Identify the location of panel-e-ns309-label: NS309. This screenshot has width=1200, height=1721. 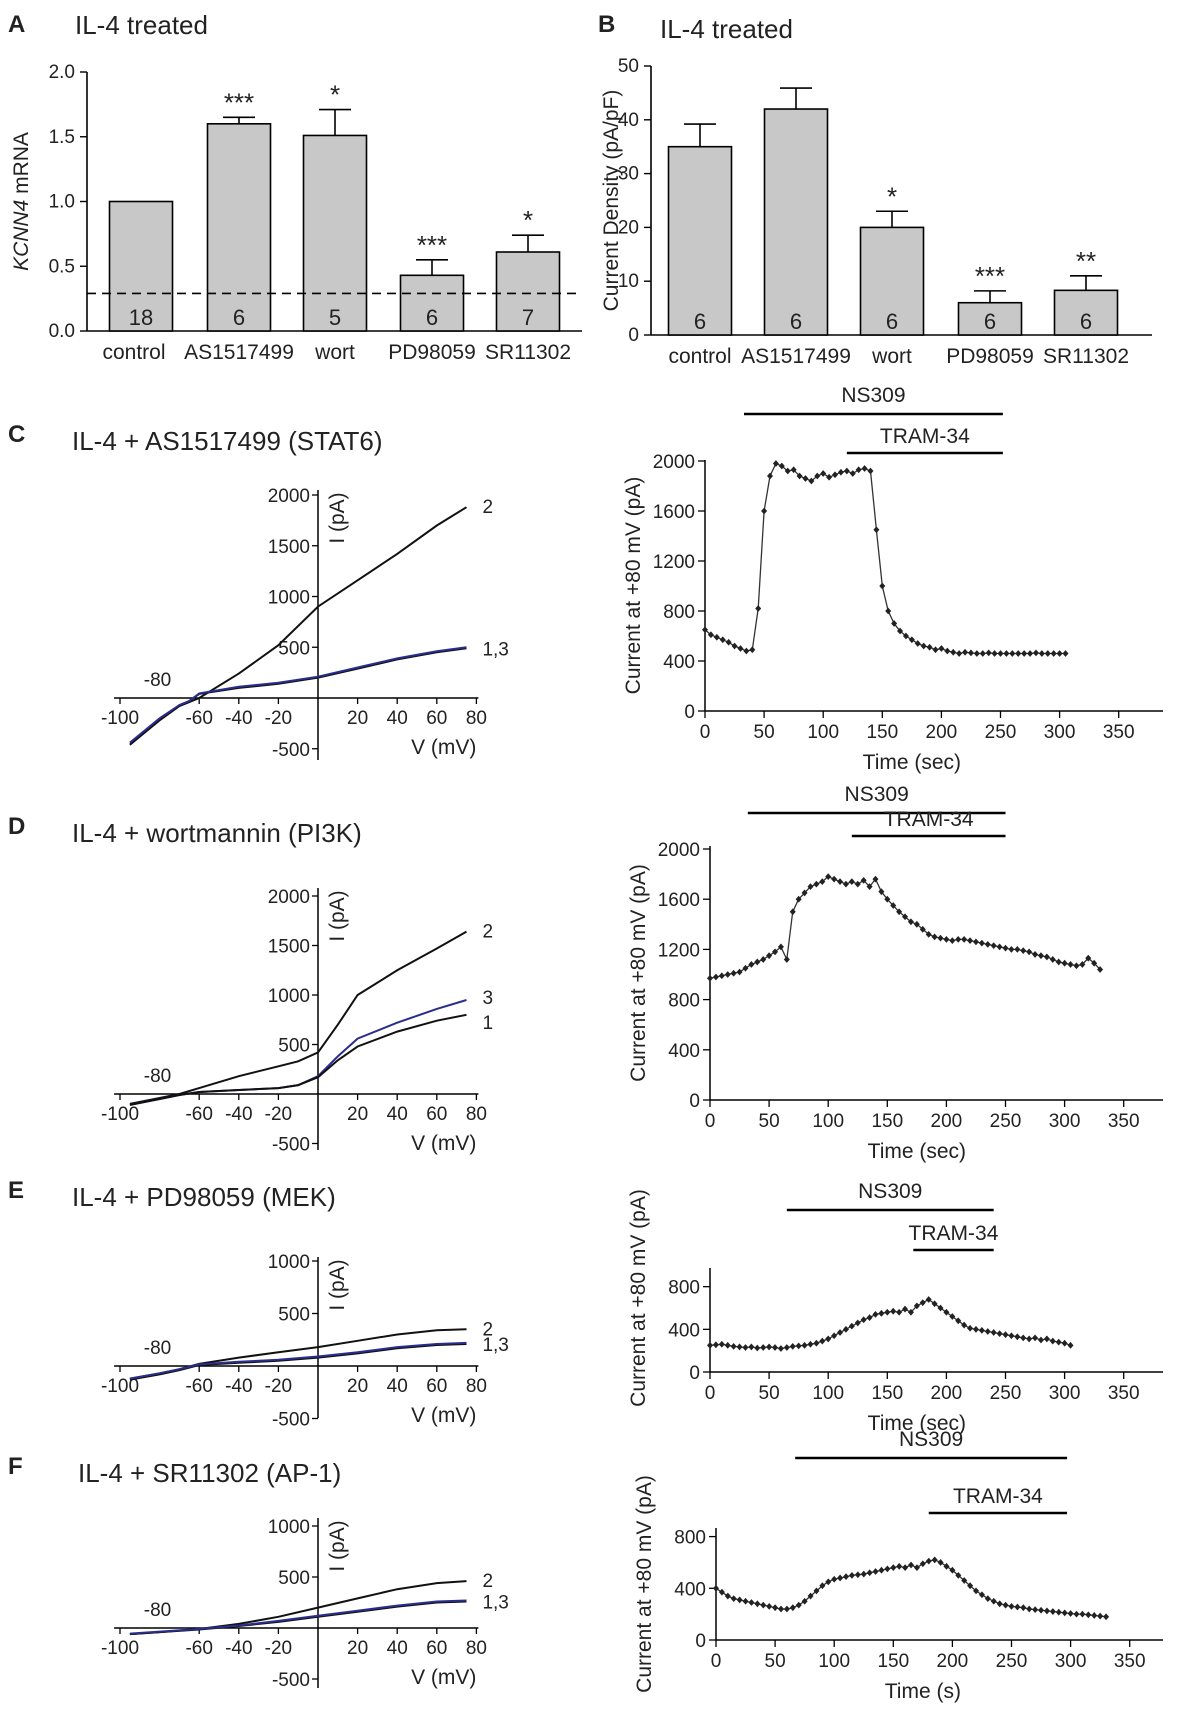
(890, 1191).